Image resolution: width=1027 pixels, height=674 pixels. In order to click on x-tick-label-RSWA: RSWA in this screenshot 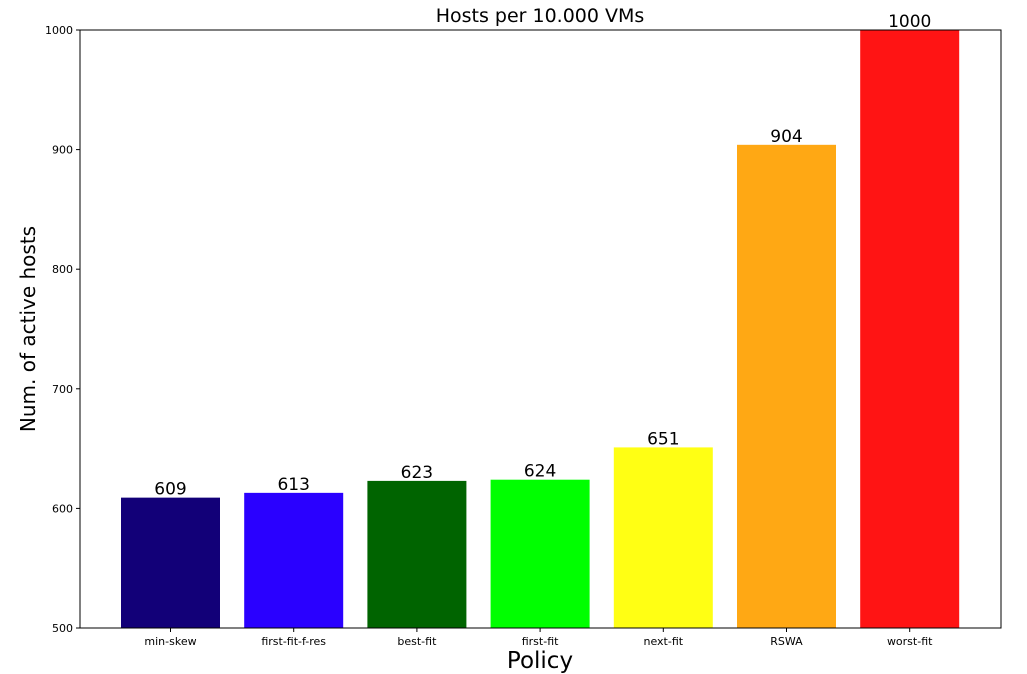, I will do `click(786, 641)`.